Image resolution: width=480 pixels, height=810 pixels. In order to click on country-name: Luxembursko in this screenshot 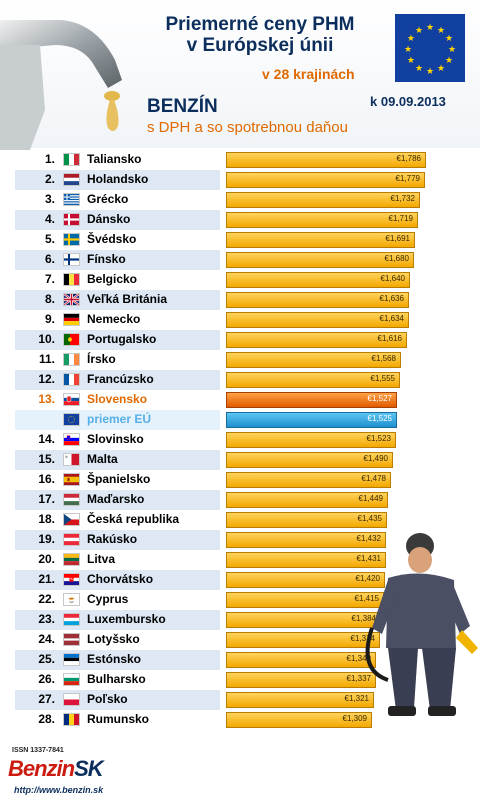, I will do `click(126, 619)`.